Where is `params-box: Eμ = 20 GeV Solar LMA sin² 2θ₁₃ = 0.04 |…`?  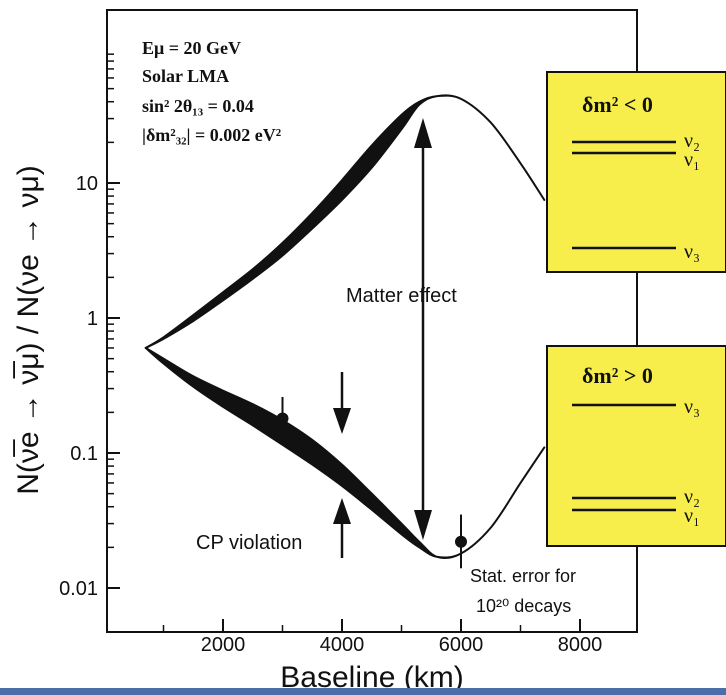
params-box: Eμ = 20 GeV Solar LMA sin² 2θ₁₃ = 0.04 |… is located at coordinates (211, 91).